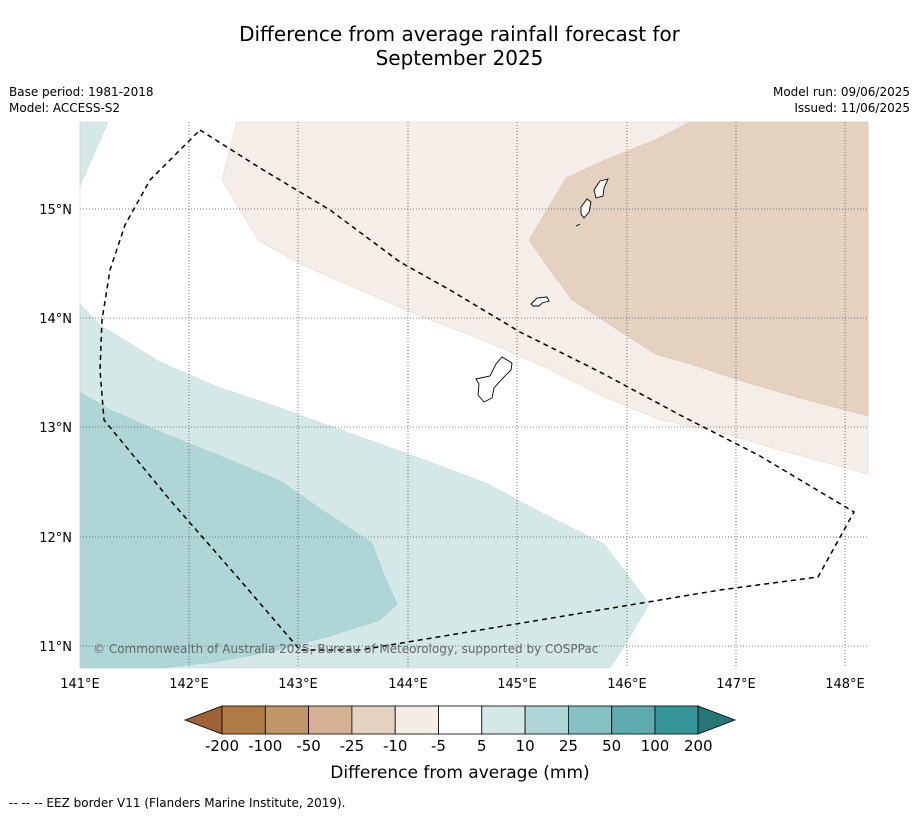 The height and width of the screenshot is (816, 919). I want to click on lat-tick-labels: 15°N 14°N 13°N 12°N 11°N, so click(55, 429).